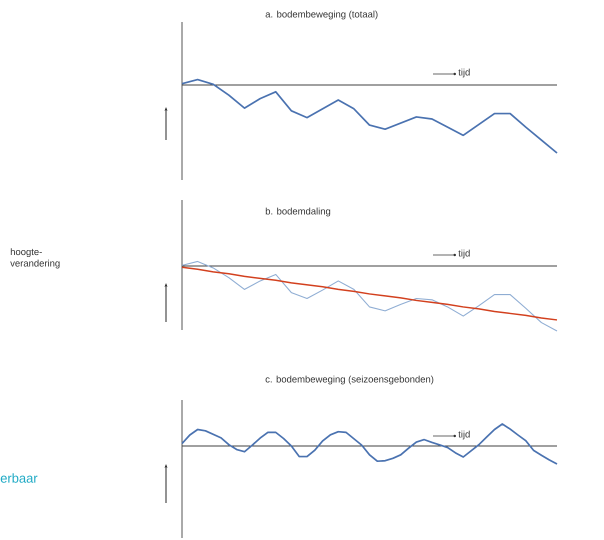 The height and width of the screenshot is (540, 604). Describe the element at coordinates (350, 380) in the screenshot. I see `chart-title: c. bodembeweging (seizoensgebonden)` at that location.